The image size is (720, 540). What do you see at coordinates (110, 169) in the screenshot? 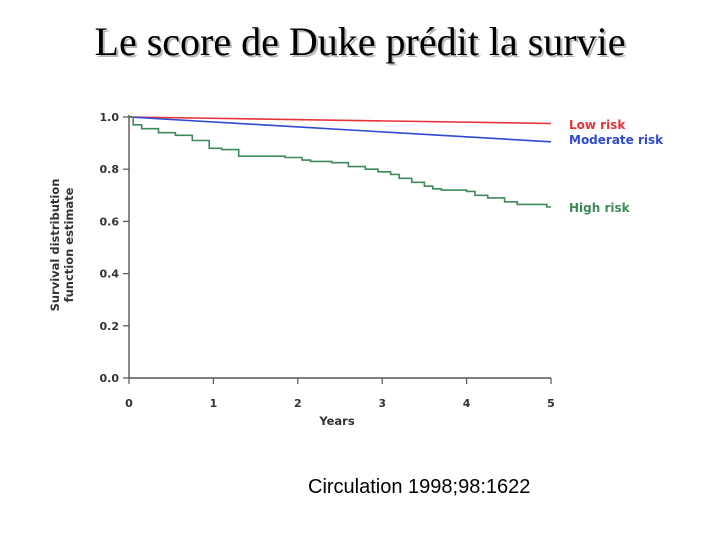
I see `y-tick-label: 0.8` at bounding box center [110, 169].